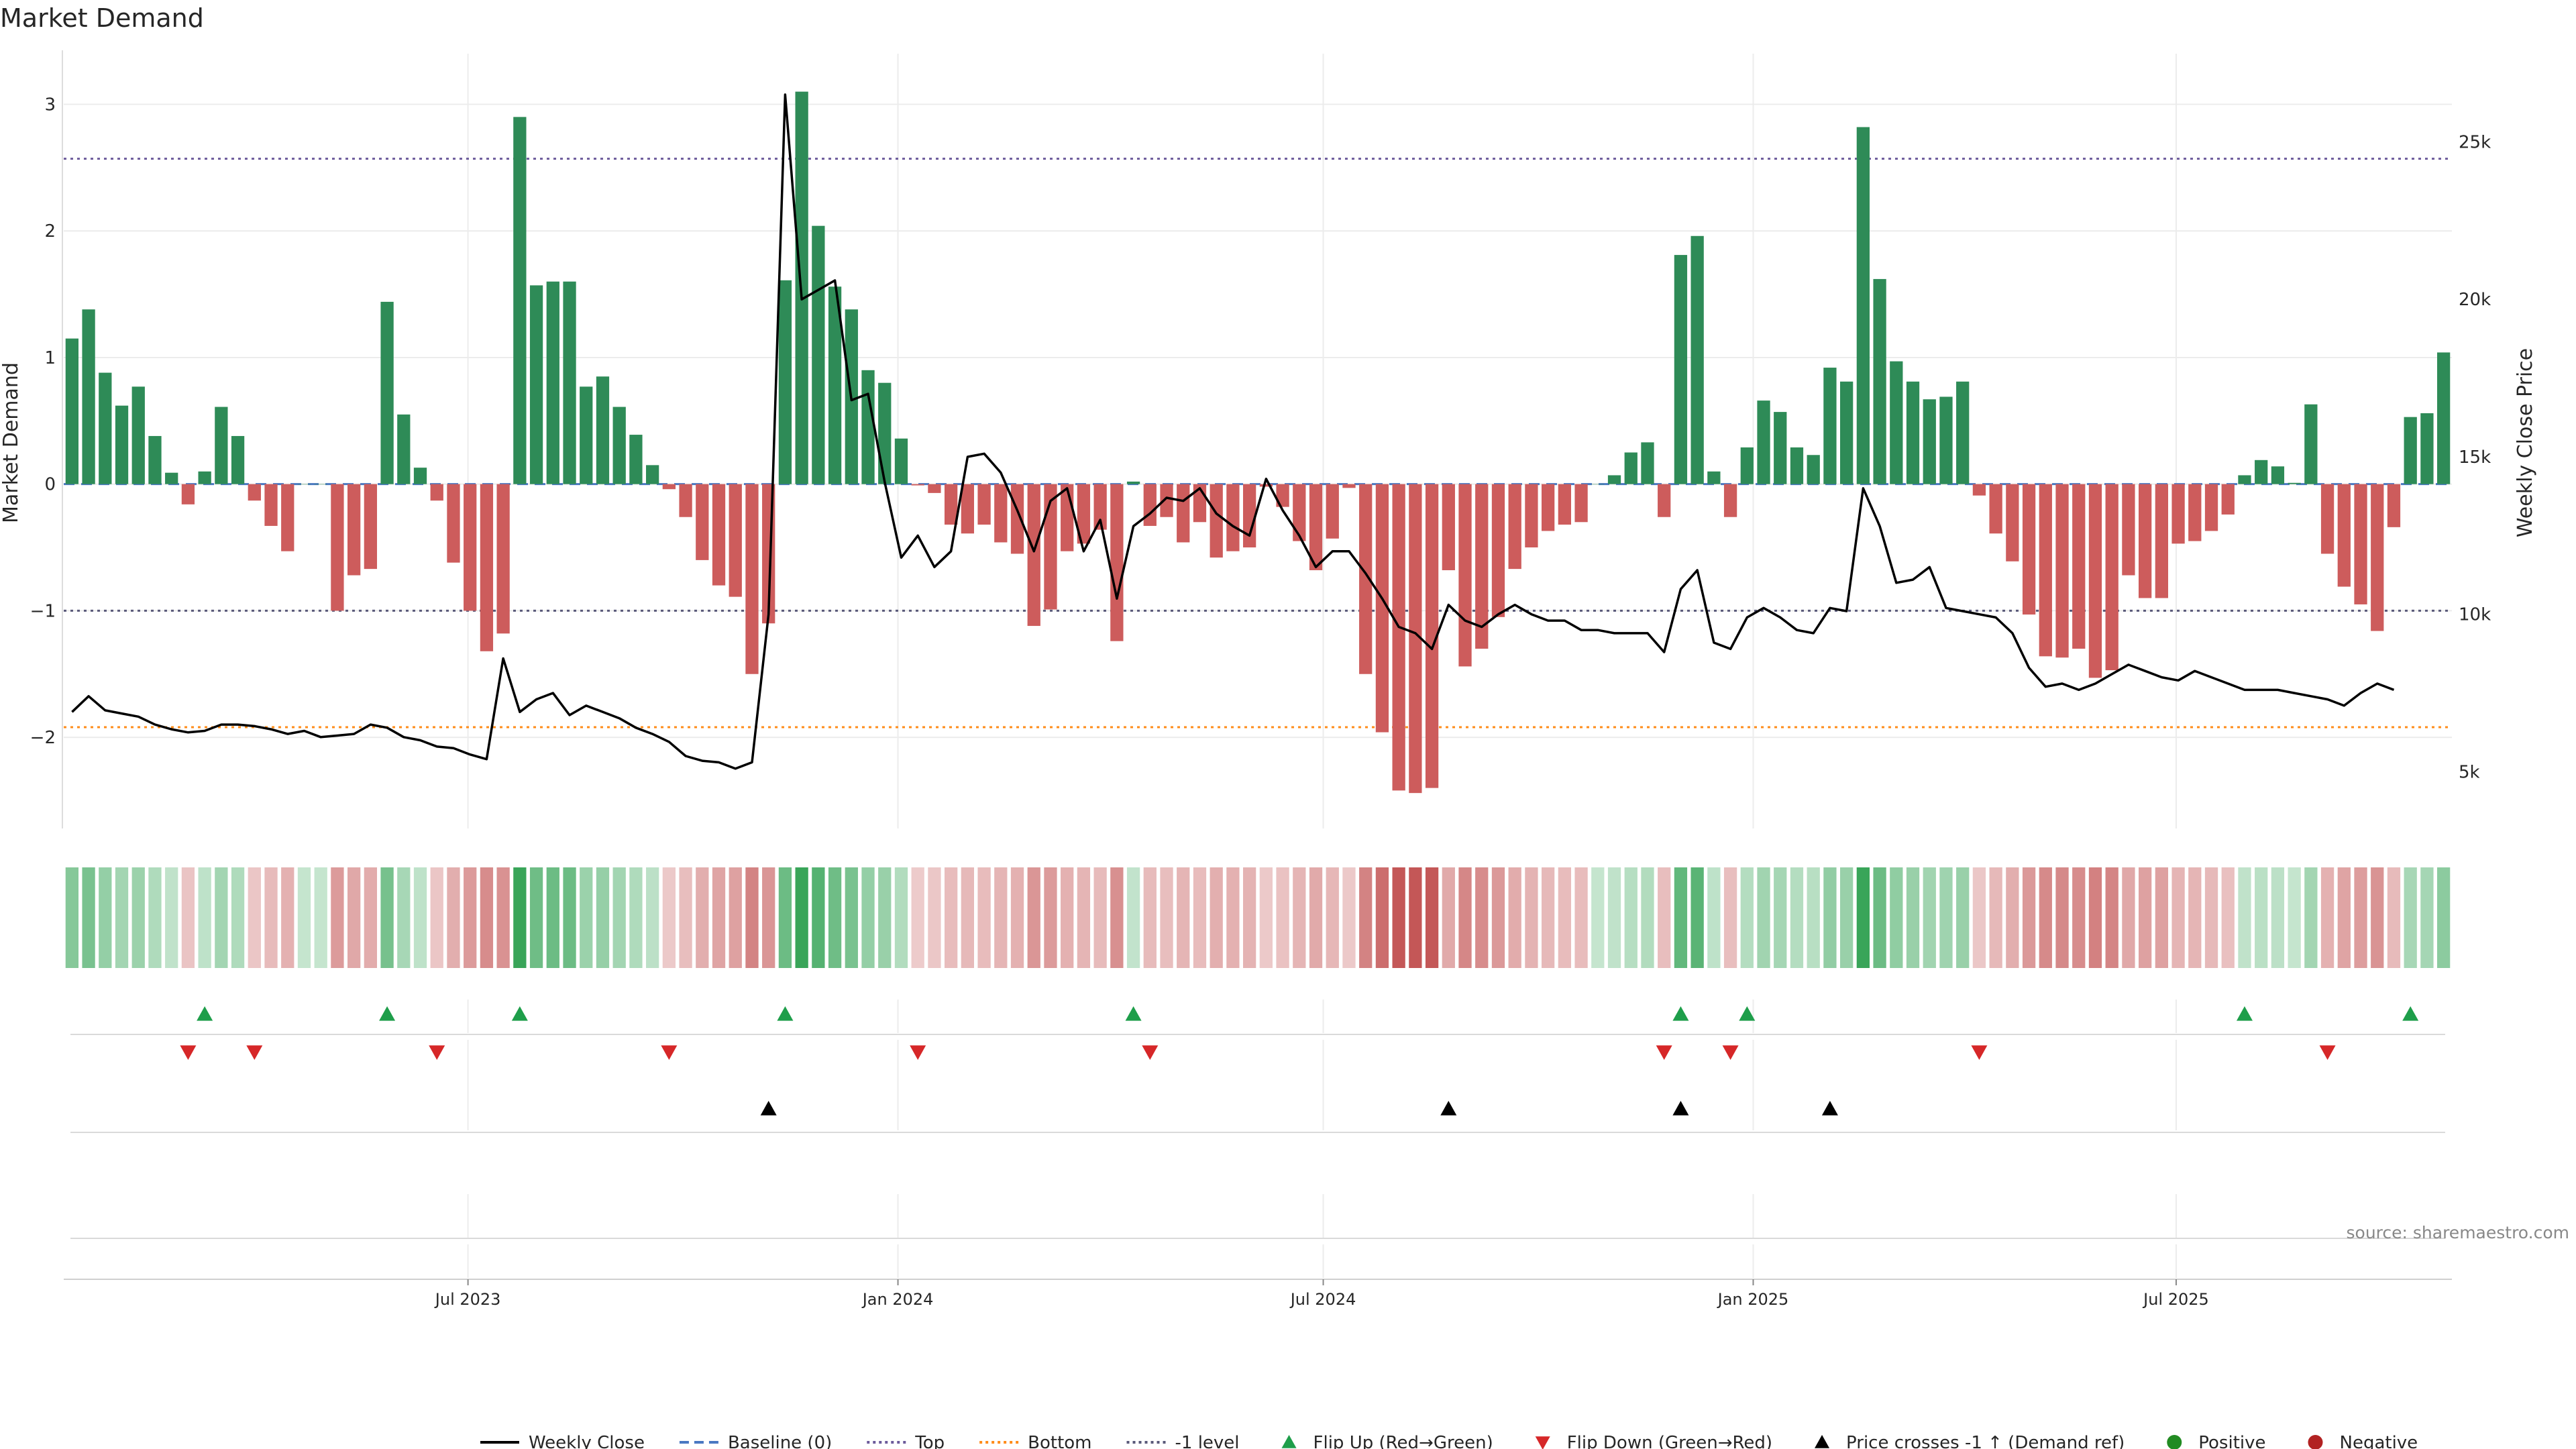 Image resolution: width=2576 pixels, height=1449 pixels. What do you see at coordinates (2475, 300) in the screenshot?
I see `y2-tick-label: 20k` at bounding box center [2475, 300].